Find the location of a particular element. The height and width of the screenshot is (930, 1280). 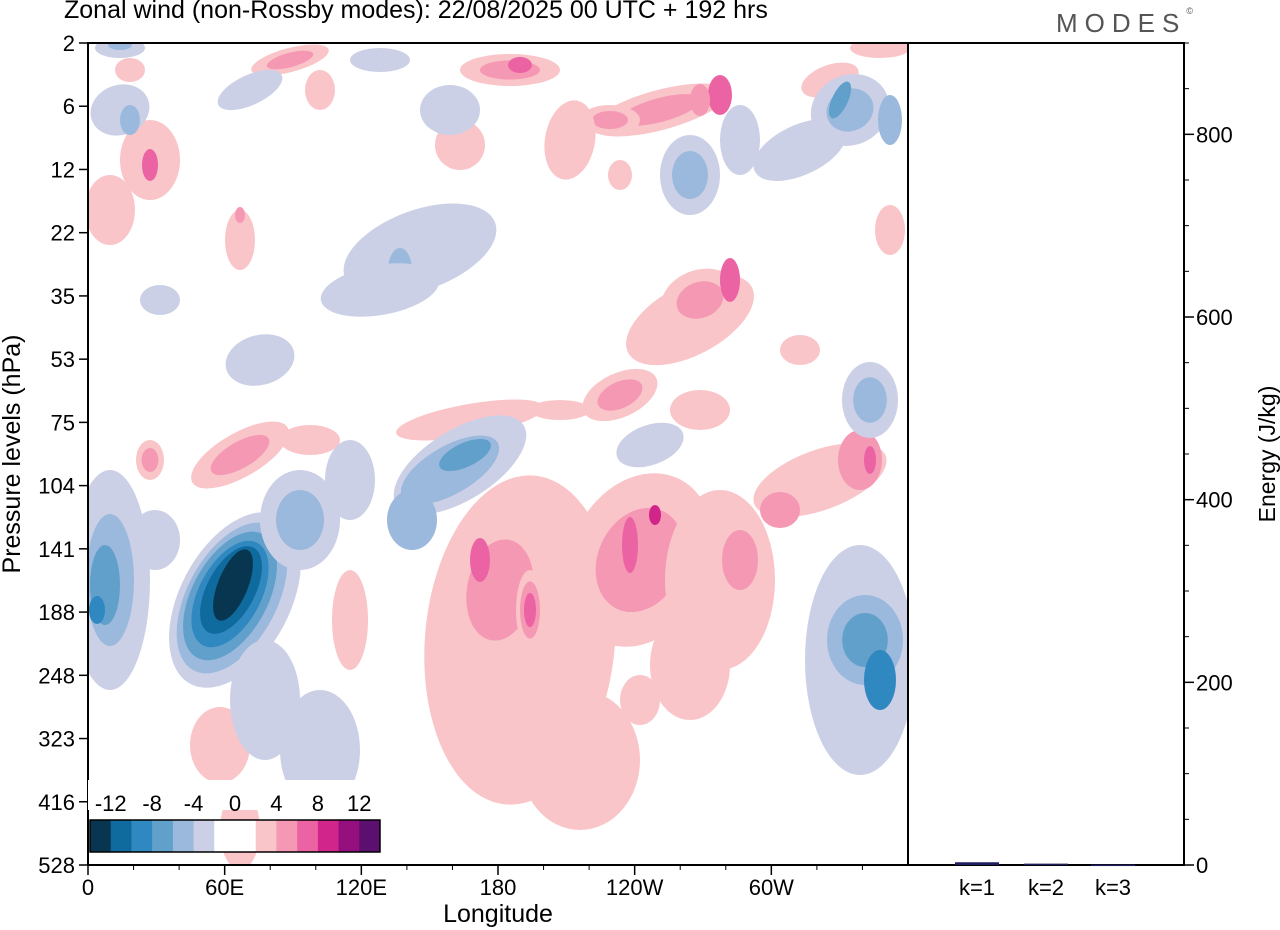

x-tick-label: 120W is located at coordinates (635, 887).